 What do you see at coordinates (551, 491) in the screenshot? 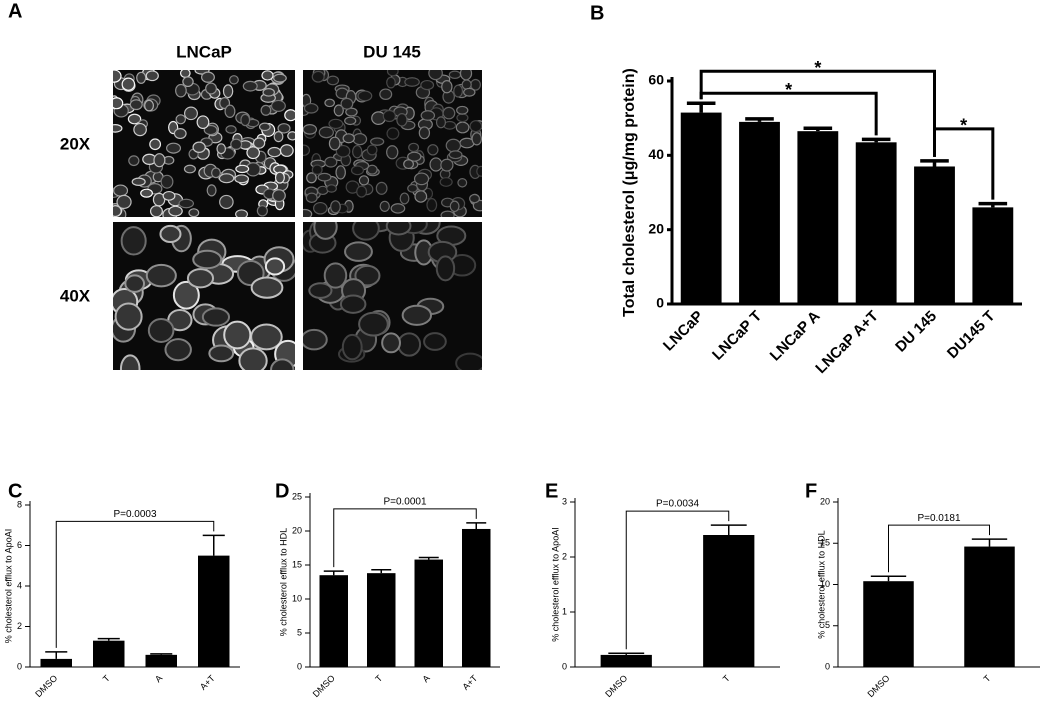
I see `panel-label: E` at bounding box center [551, 491].